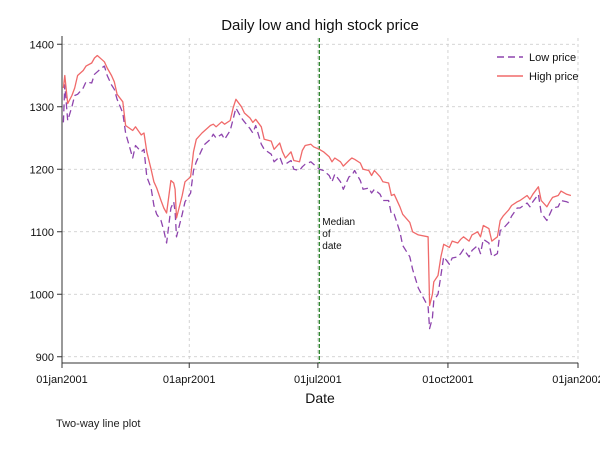 Image resolution: width=600 pixels, height=450 pixels. Describe the element at coordinates (318, 380) in the screenshot. I see `x-tick-label: 01jul2001` at that location.